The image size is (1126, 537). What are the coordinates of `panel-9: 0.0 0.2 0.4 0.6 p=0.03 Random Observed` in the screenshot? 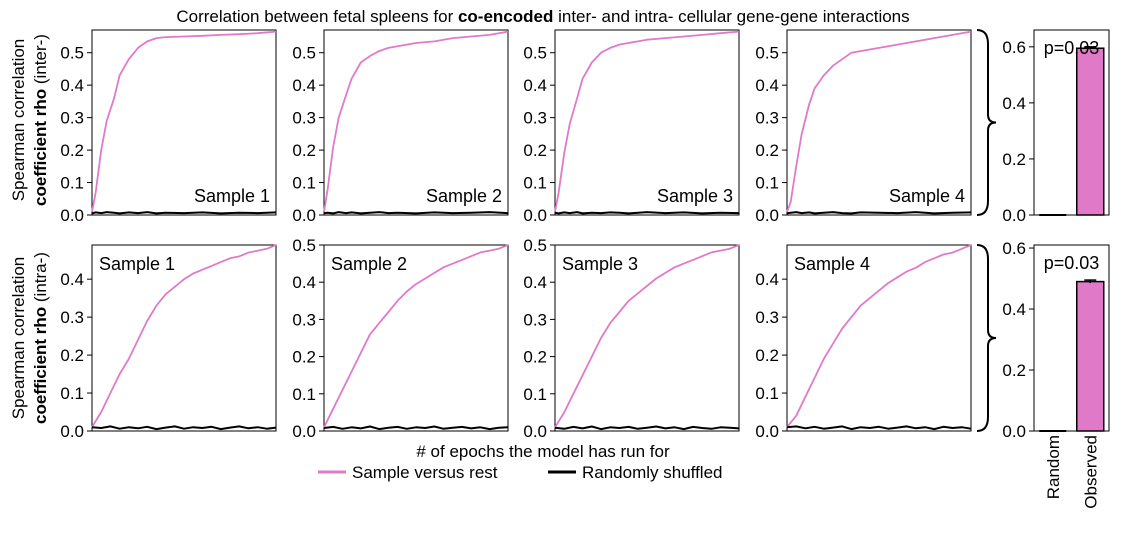 It's located at (1056, 374).